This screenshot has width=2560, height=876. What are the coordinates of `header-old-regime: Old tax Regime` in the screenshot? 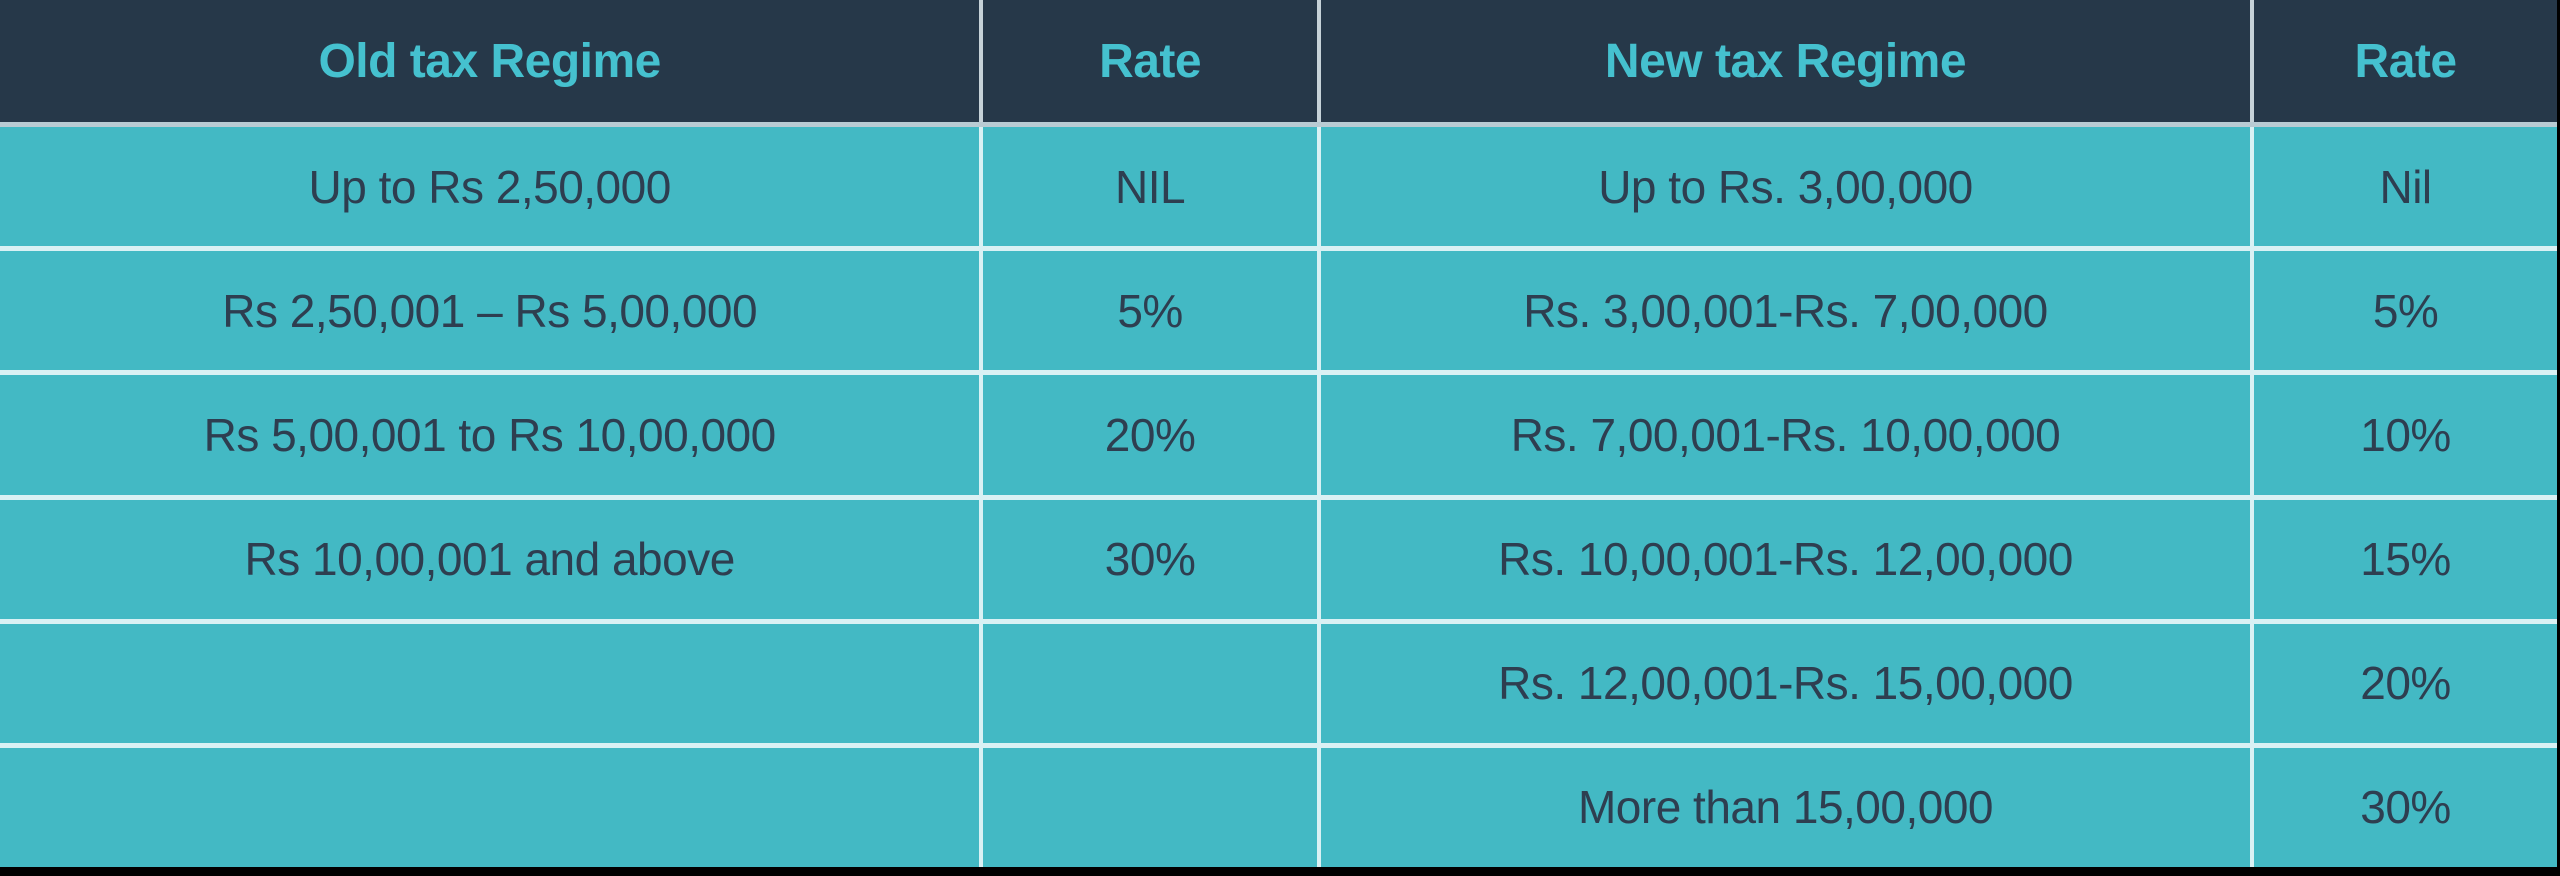 It's located at (490, 61).